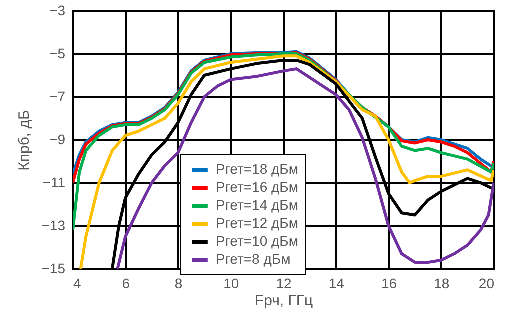 The height and width of the screenshot is (329, 518). I want to click on x-tick-label: 18, so click(442, 284).